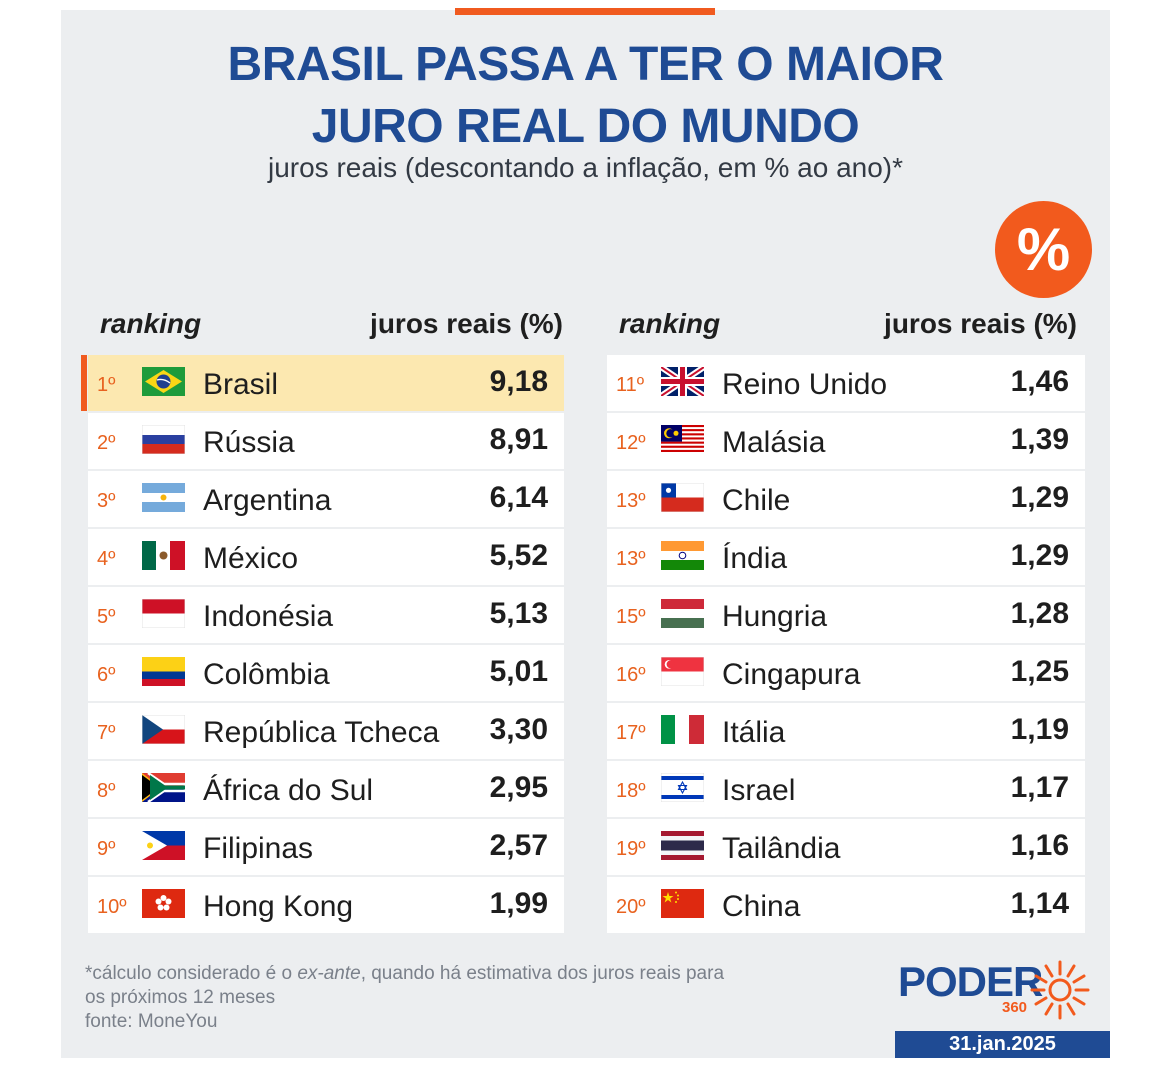  I want to click on table-row: 20º China 1,14, so click(846, 905).